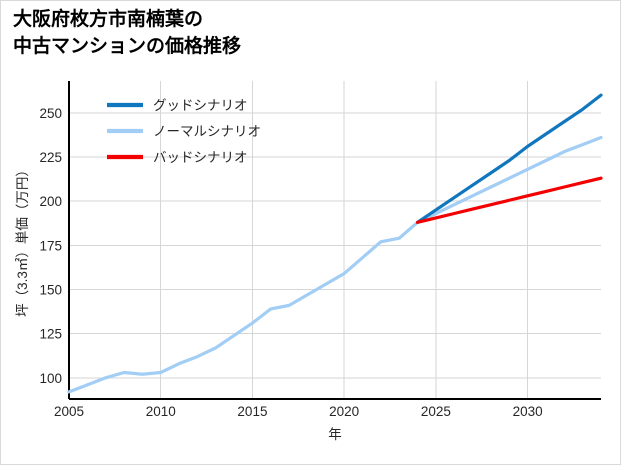  What do you see at coordinates (509, 200) in the screenshot?
I see `series-line-バッドシナリオ` at bounding box center [509, 200].